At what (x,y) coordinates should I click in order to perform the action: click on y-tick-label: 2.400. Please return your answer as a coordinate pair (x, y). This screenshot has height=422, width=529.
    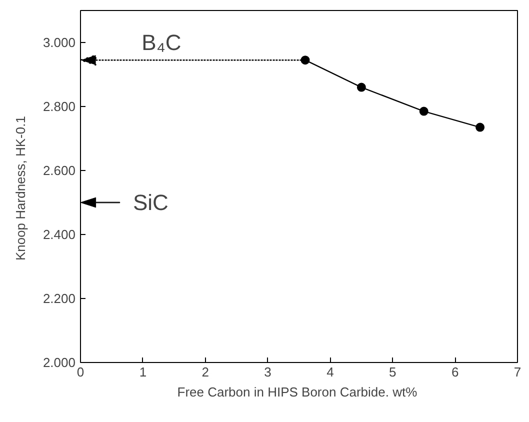
    Looking at the image, I should click on (59, 234).